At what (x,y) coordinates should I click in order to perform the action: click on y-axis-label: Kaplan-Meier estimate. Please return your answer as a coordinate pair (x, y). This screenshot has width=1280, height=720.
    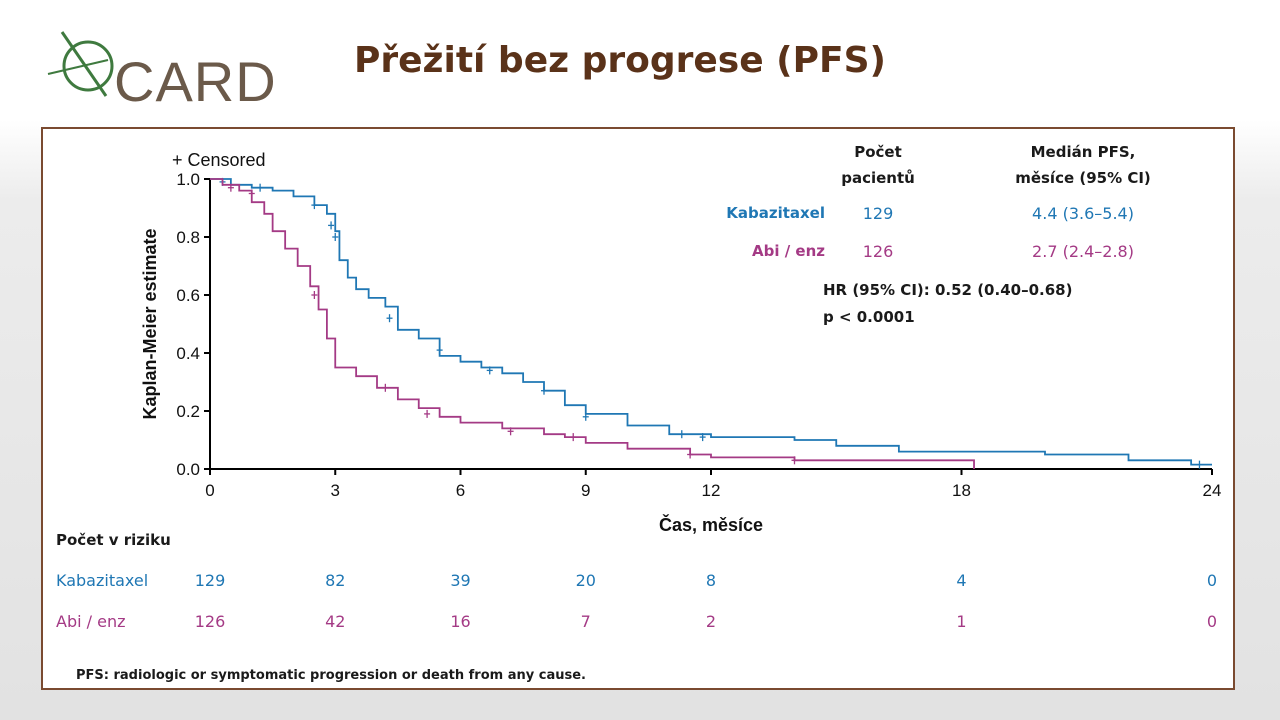
    Looking at the image, I should click on (150, 323).